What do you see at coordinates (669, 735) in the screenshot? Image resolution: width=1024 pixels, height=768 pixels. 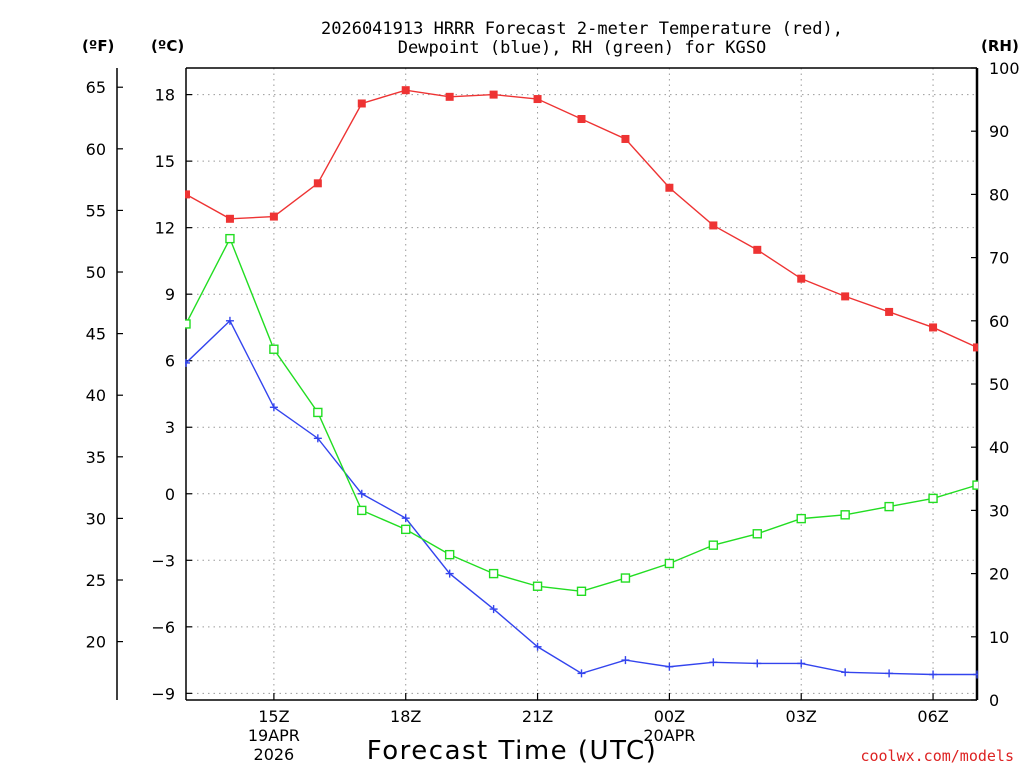 I see `date-label: 20APR` at bounding box center [669, 735].